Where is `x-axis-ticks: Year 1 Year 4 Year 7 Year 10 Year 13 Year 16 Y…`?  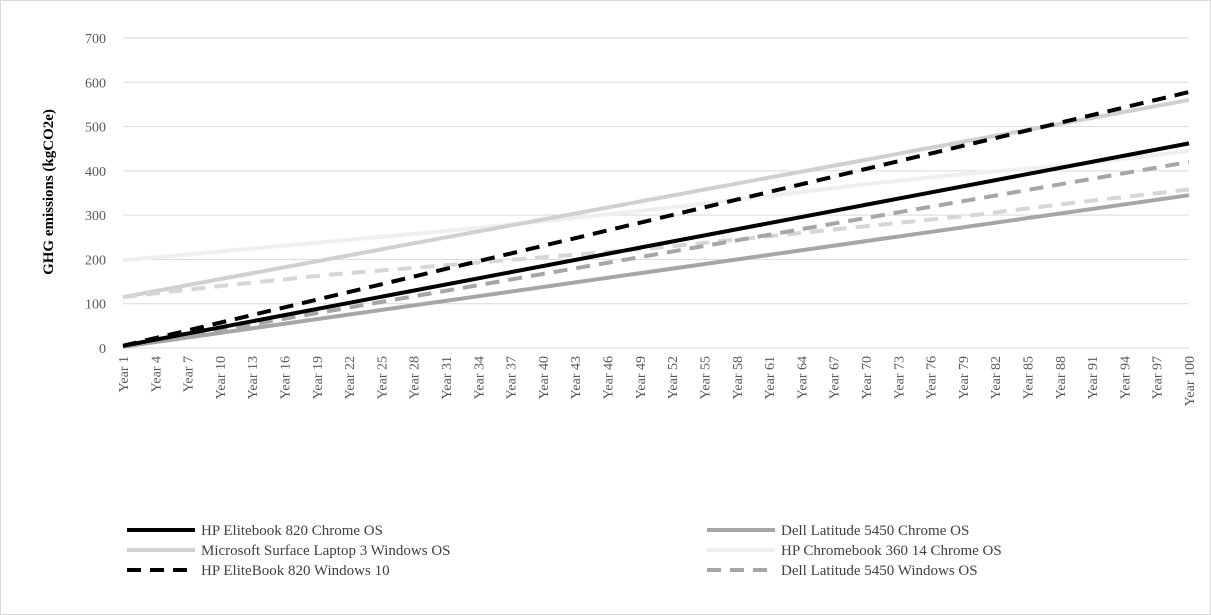 x-axis-ticks: Year 1 Year 4 Year 7 Year 10 Year 13 Year 16 Y… is located at coordinates (657, 381).